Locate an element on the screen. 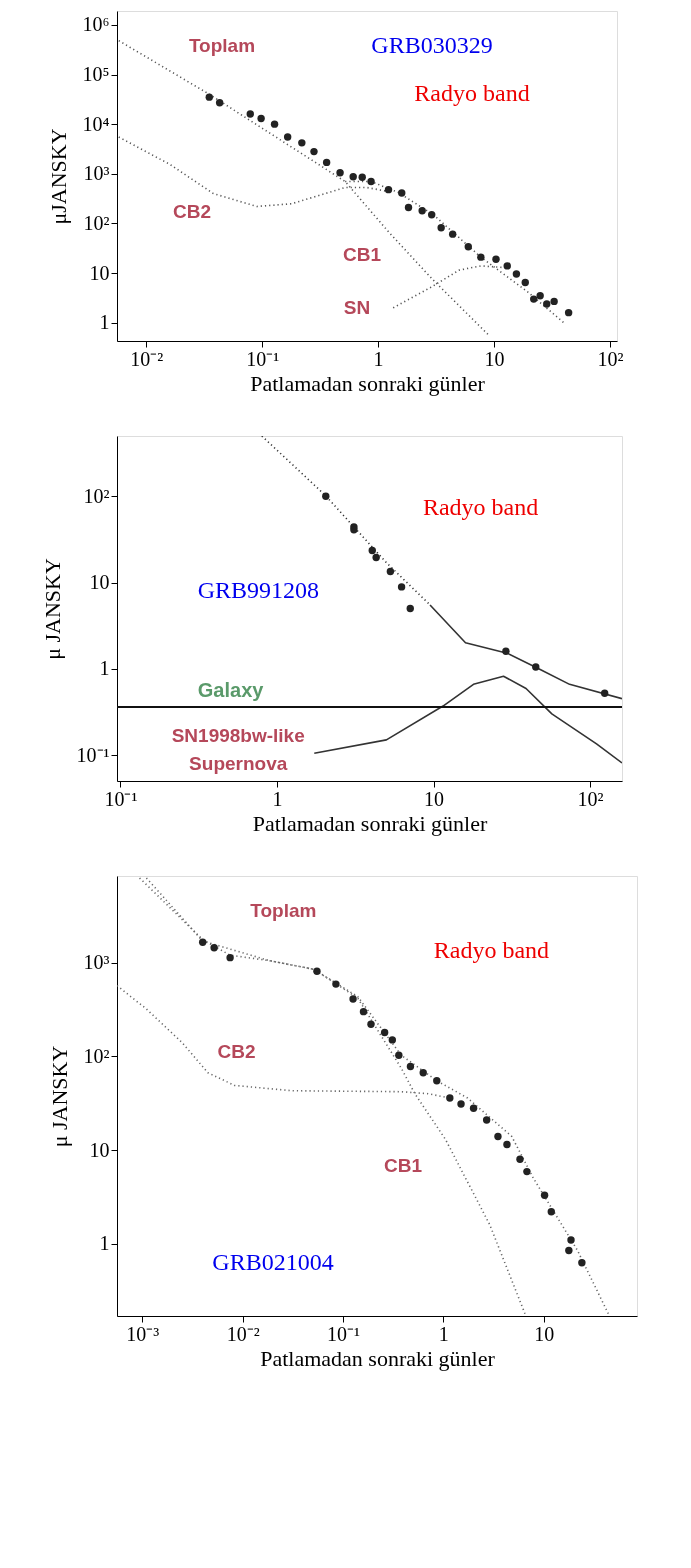 This screenshot has height=1568, width=691. y-tick-label: 10⁶ is located at coordinates (96, 24).